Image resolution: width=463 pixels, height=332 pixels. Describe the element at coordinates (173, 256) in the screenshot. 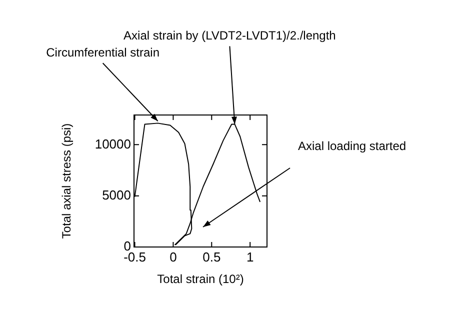

I see `x-tick-label: 0` at that location.